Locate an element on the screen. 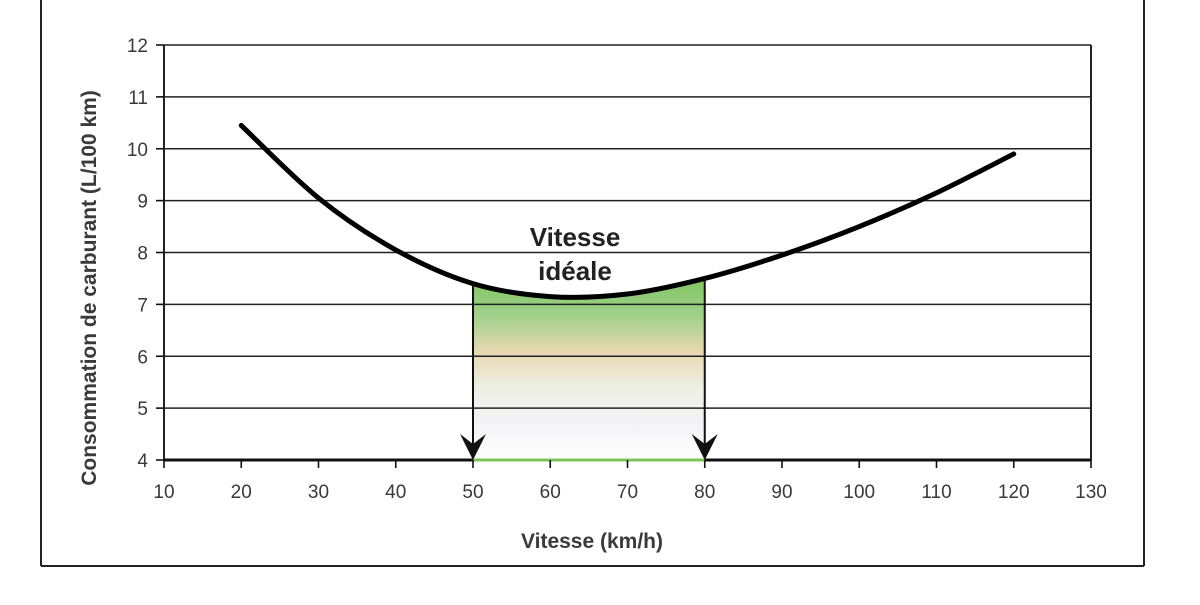 Image resolution: width=1200 pixels, height=605 pixels. x-tick-label-20: 20 is located at coordinates (241, 492).